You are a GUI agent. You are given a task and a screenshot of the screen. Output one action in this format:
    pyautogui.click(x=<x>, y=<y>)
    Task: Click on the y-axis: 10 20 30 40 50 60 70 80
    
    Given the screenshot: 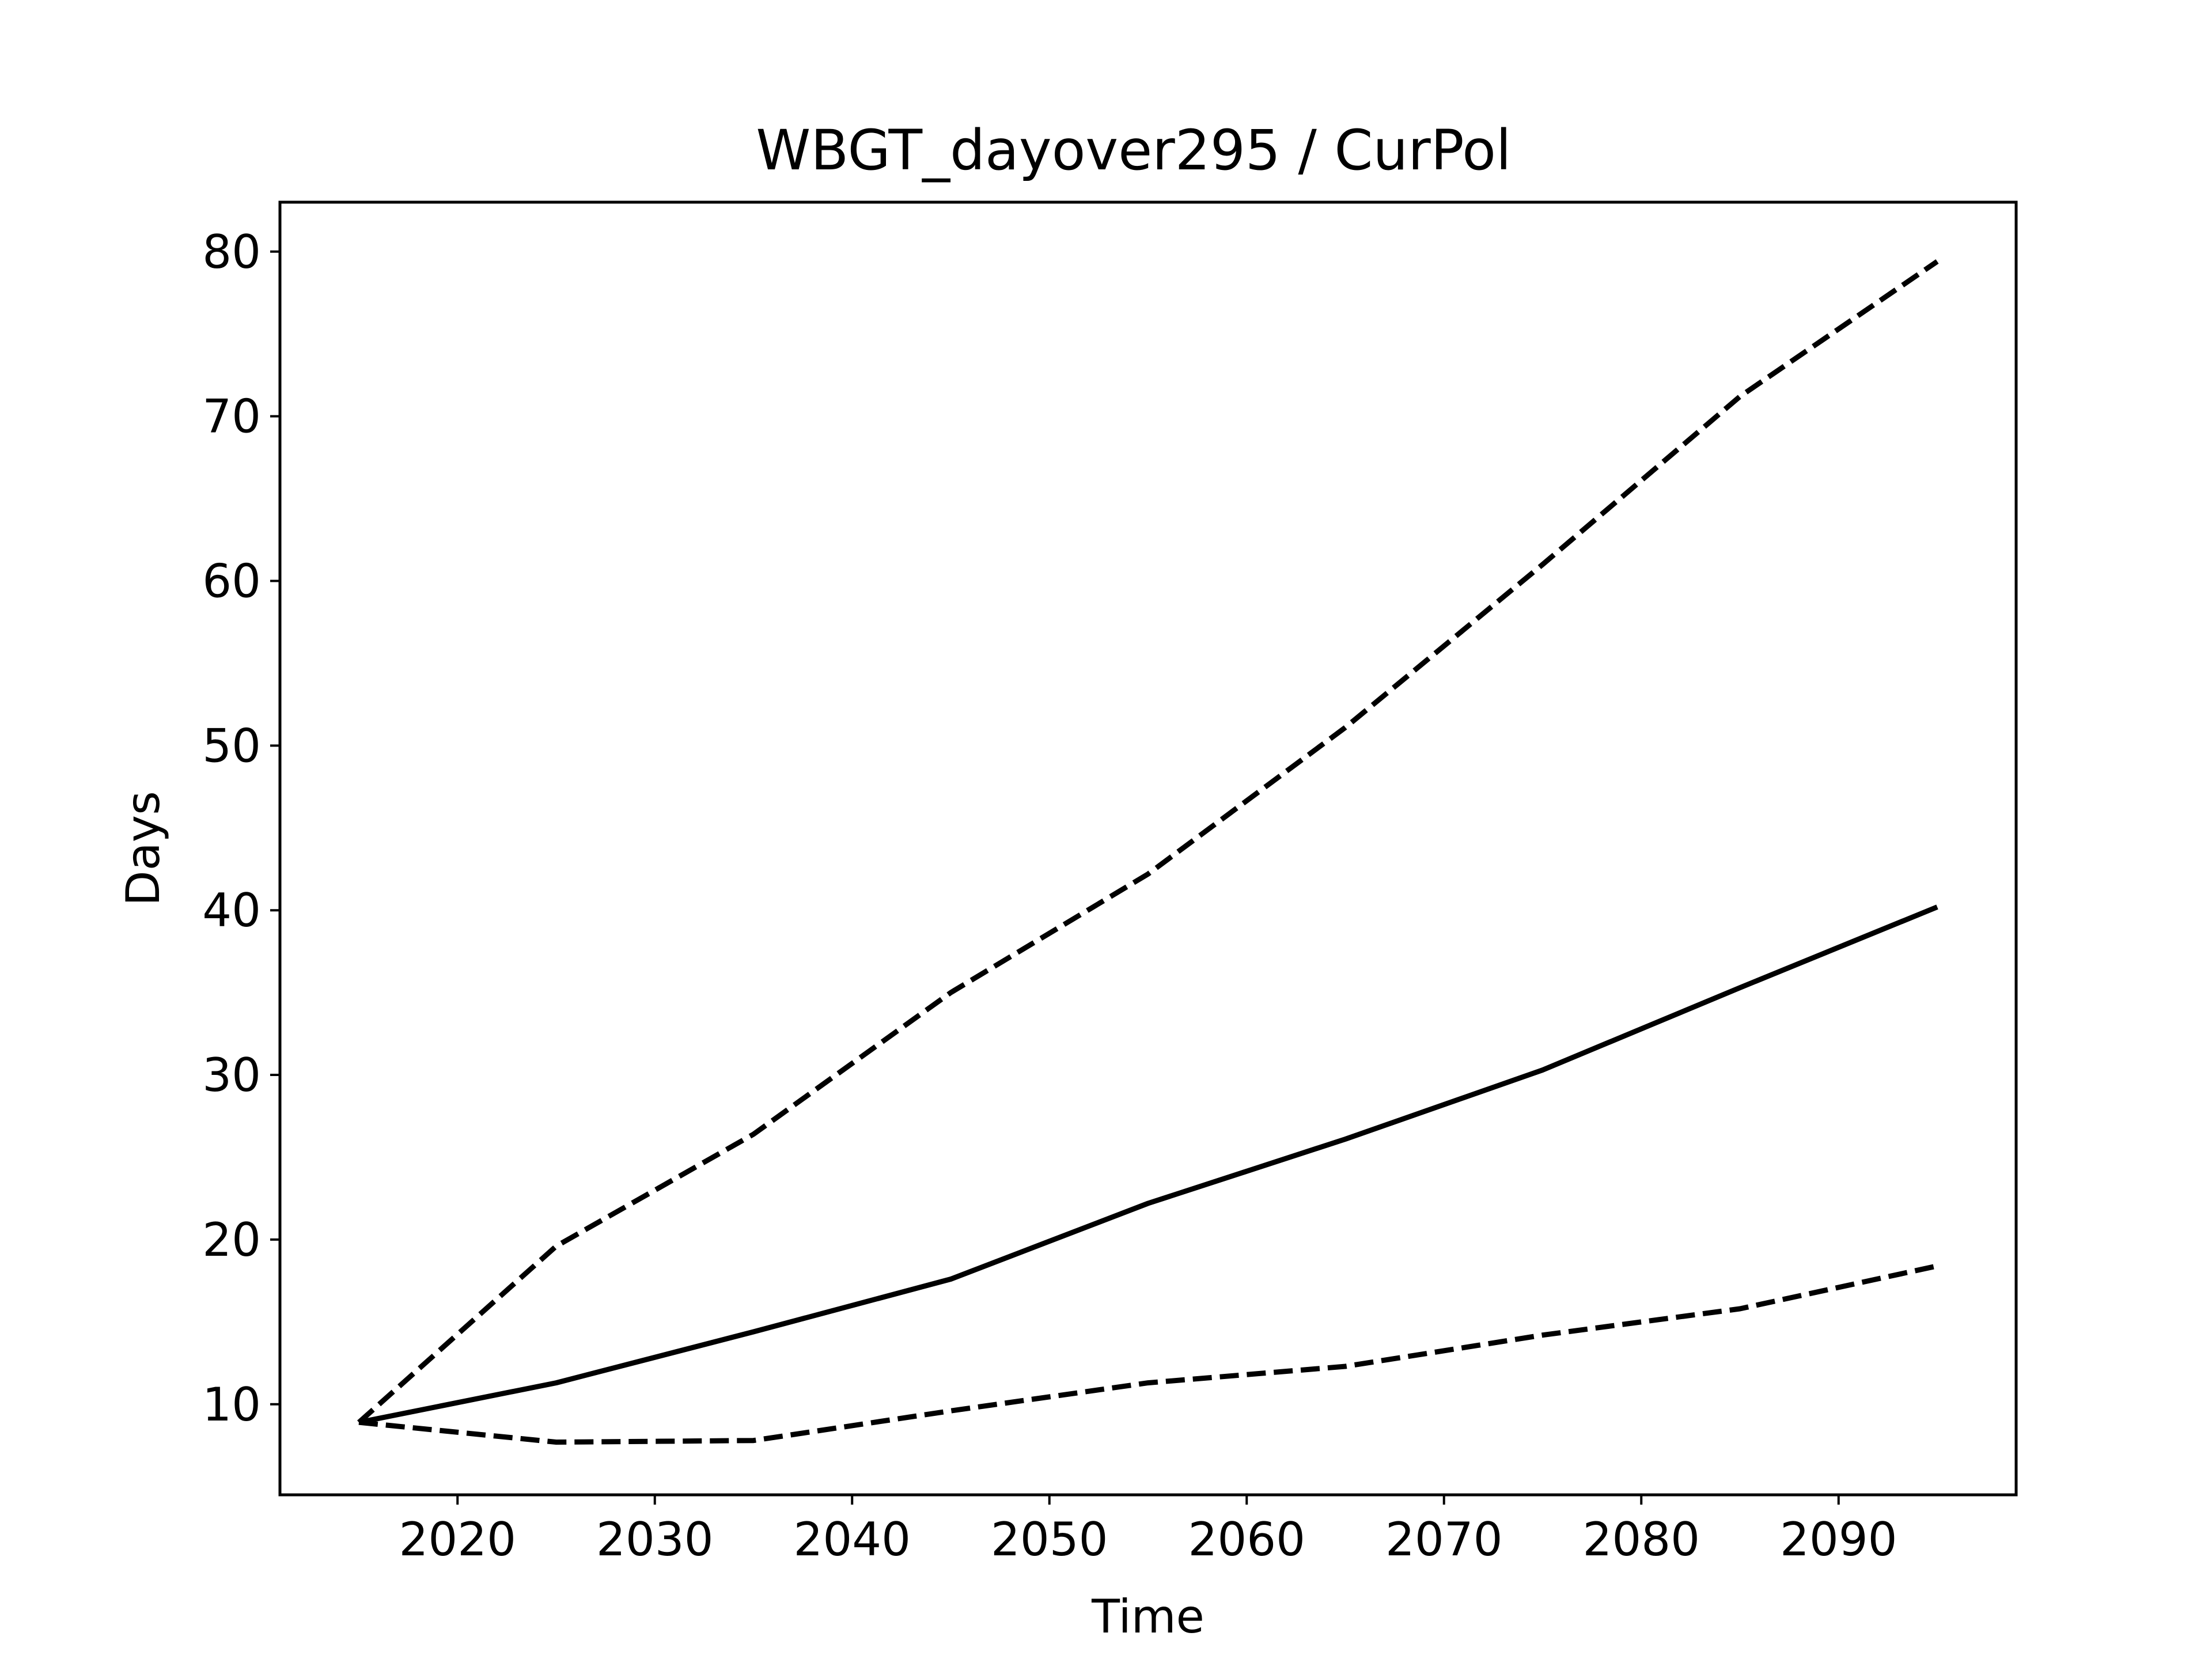 What is the action you would take?
    pyautogui.click(x=241, y=828)
    